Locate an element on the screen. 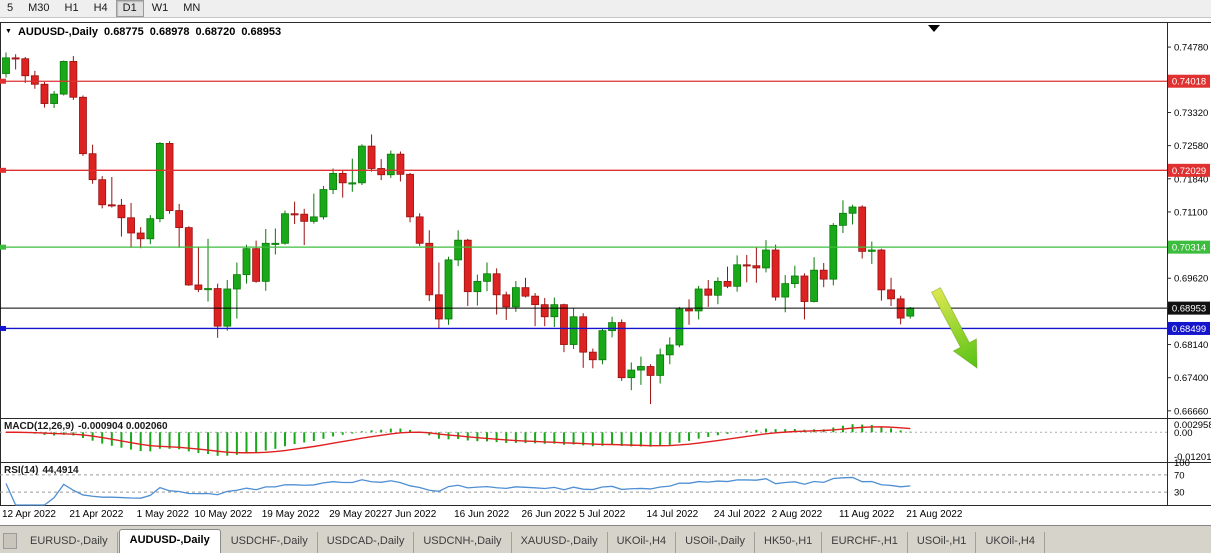  svg-text: 0.71100 is located at coordinates (1191, 212).